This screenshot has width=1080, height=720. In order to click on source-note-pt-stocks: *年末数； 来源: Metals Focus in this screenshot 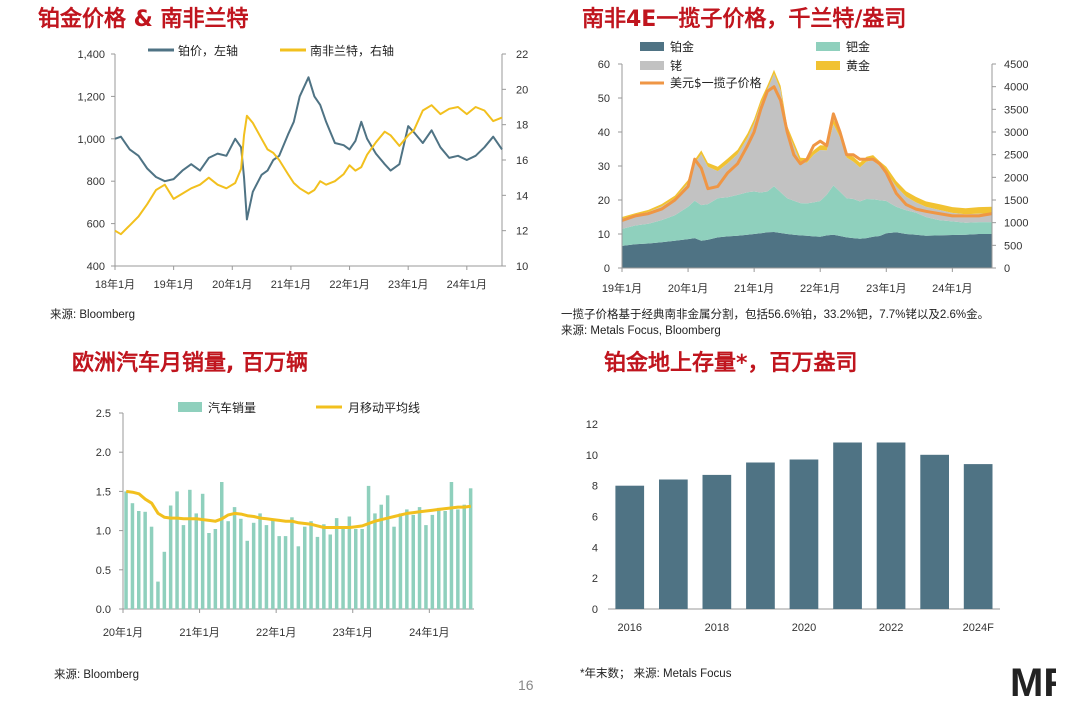, I will do `click(656, 674)`.